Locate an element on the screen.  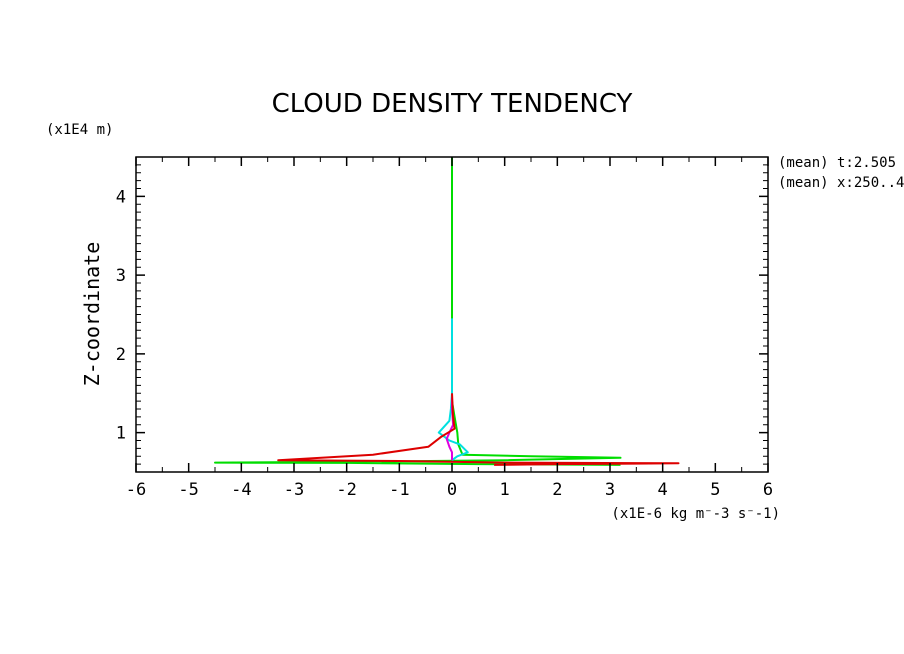
x-tick-label: -6 is located at coordinates (136, 490).